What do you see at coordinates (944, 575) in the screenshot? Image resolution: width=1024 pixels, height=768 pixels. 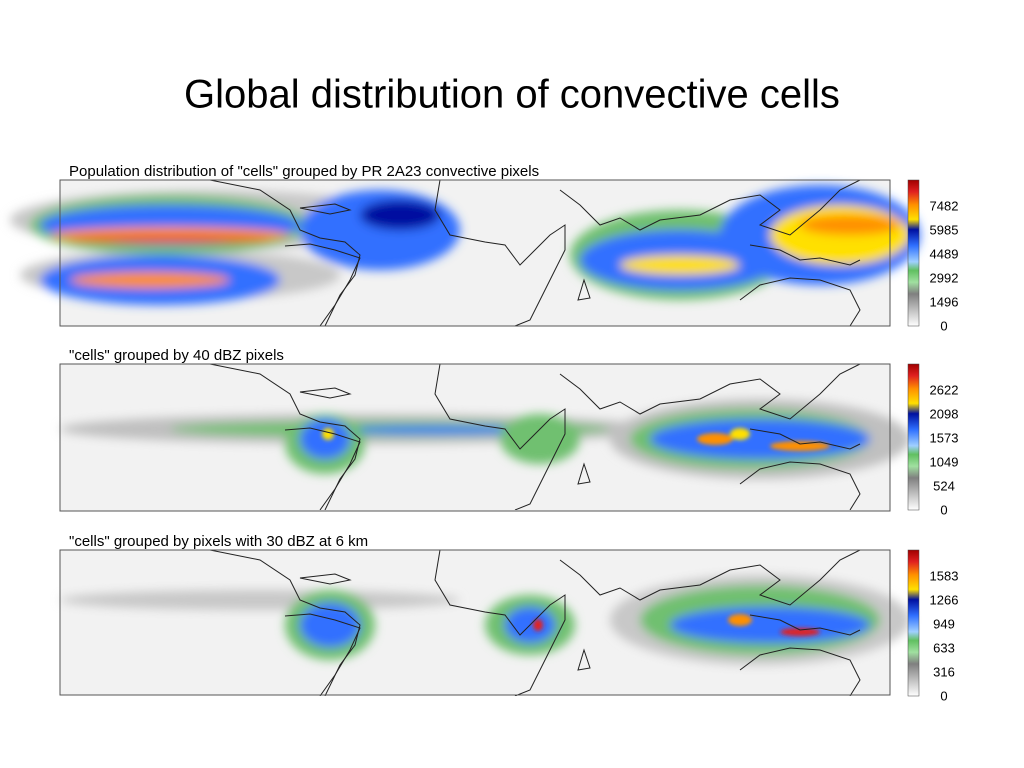 I see `colorbar-tick-label: 1583` at bounding box center [944, 575].